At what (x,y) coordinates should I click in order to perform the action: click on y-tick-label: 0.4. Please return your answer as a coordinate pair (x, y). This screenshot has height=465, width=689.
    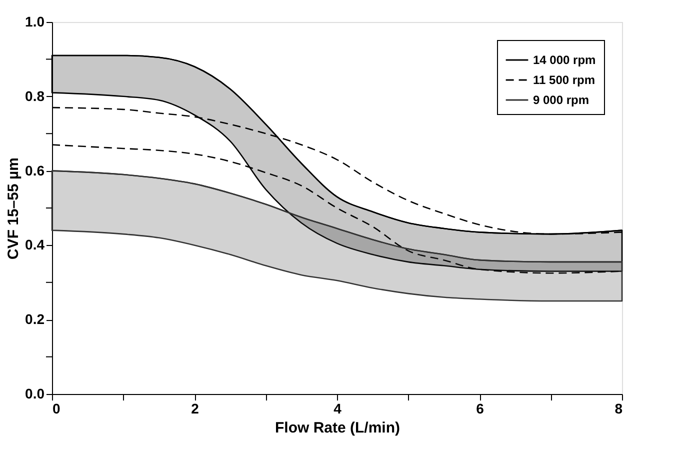
    Looking at the image, I should click on (35, 244).